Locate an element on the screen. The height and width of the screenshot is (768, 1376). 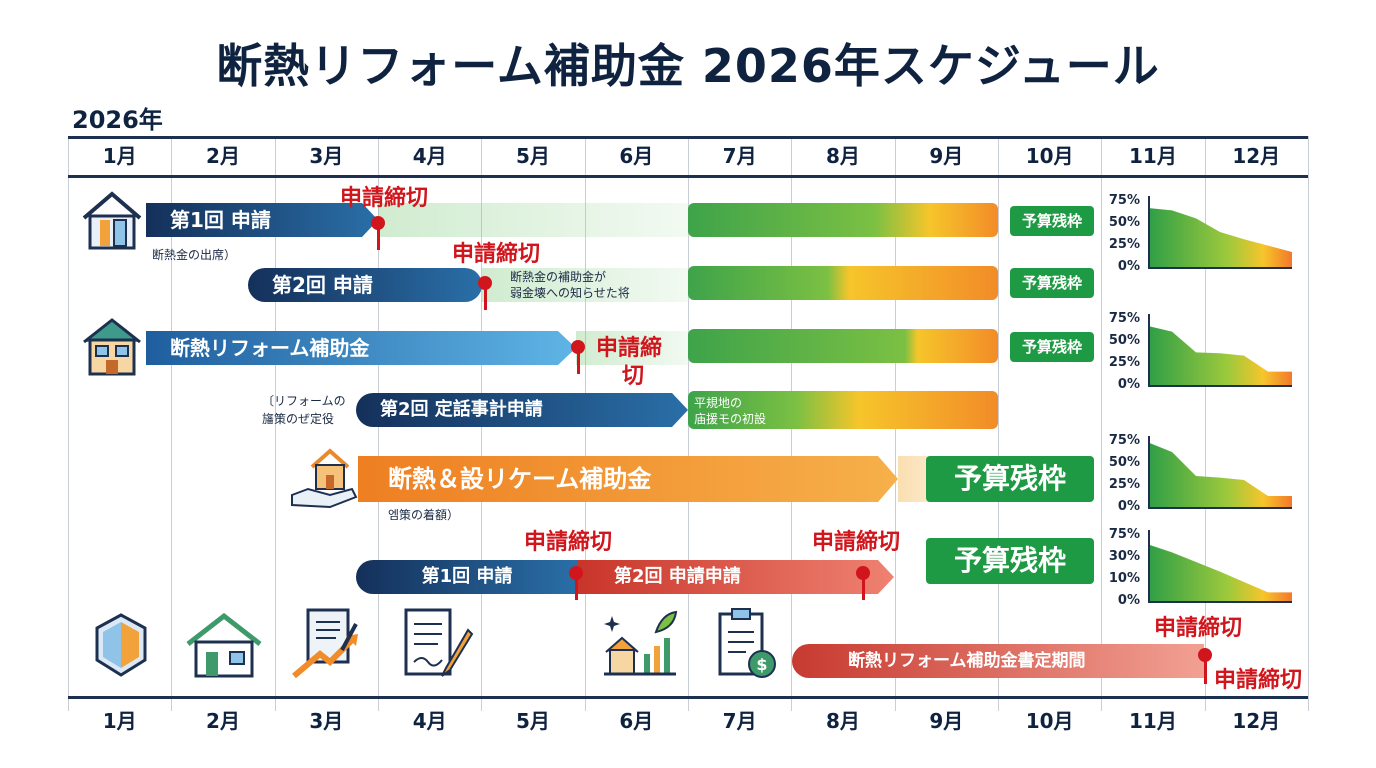
budget-mini-chart-1: 75% 50% 25% 0% is located at coordinates (1197, 234).